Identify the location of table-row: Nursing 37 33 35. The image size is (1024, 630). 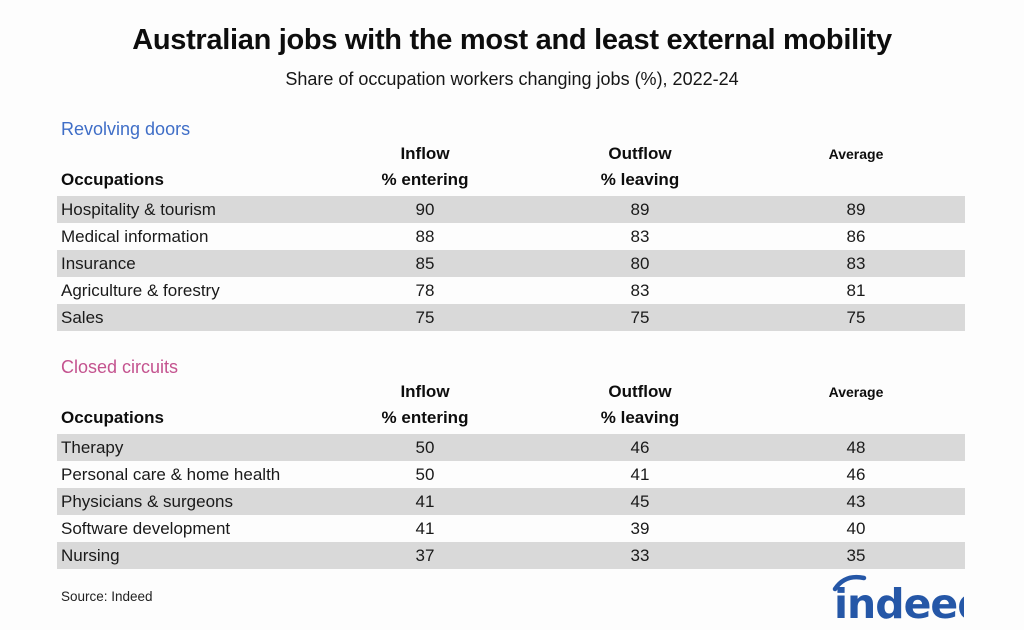
(511, 555).